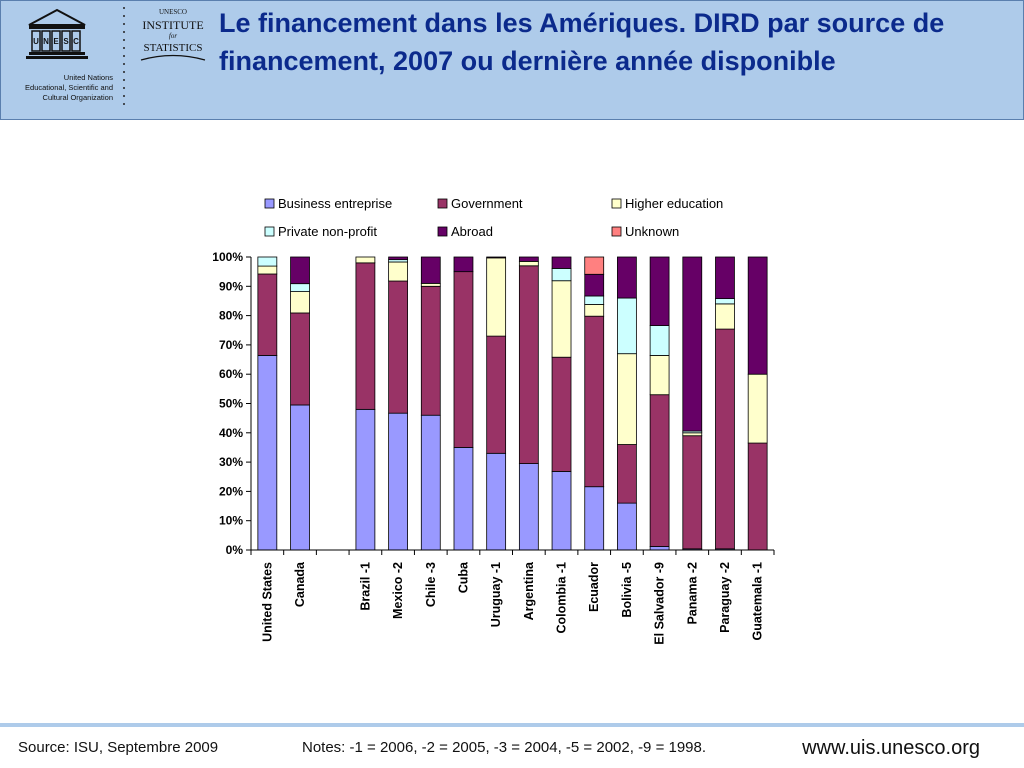 The image size is (1024, 768). What do you see at coordinates (231, 286) in the screenshot?
I see `y-tick-label-9: 90%` at bounding box center [231, 286].